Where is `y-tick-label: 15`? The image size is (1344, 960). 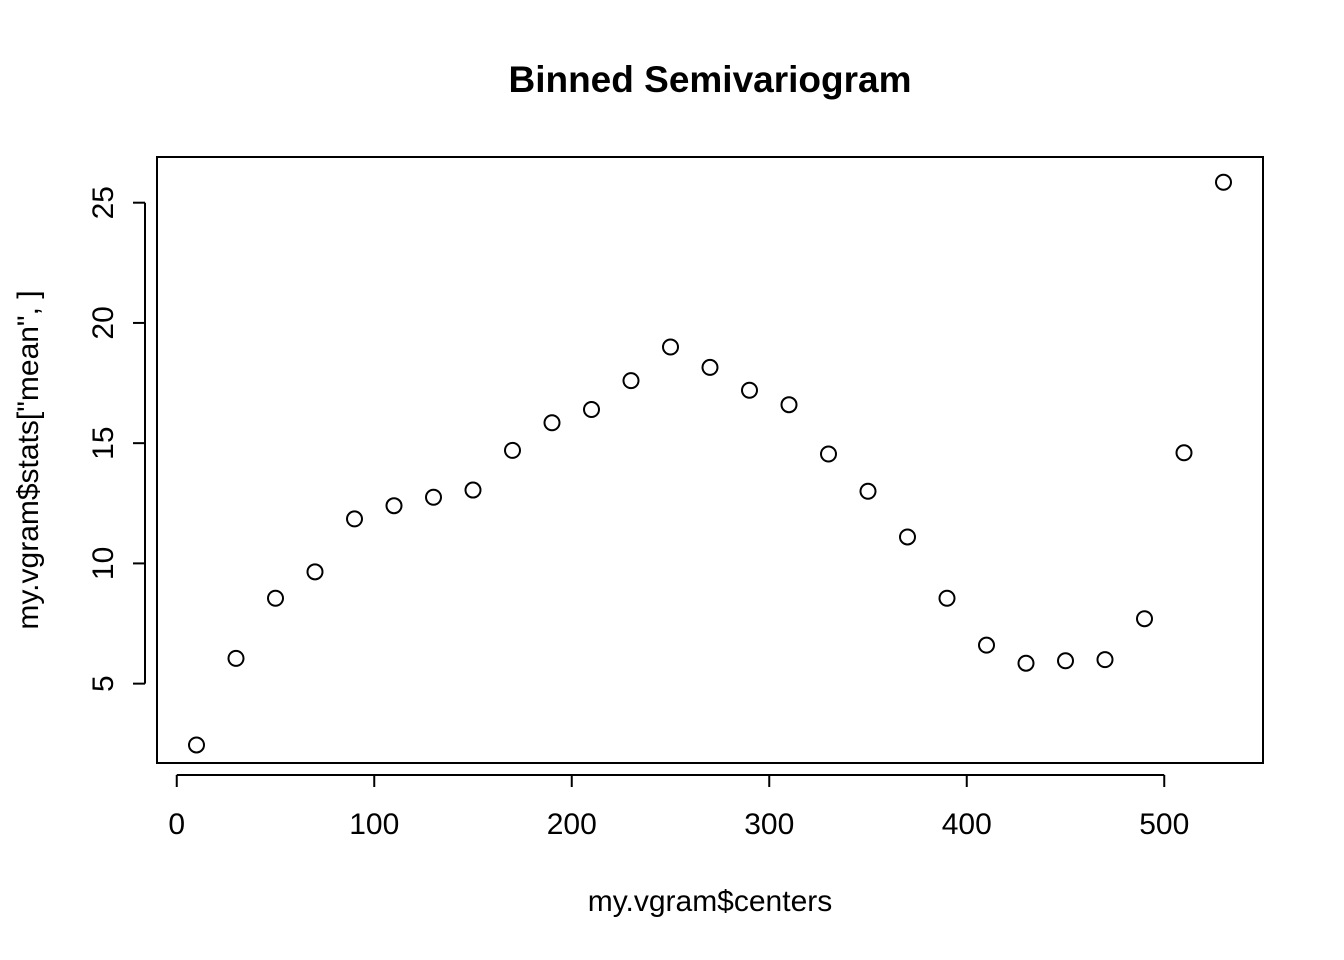
y-tick-label: 15 is located at coordinates (103, 442).